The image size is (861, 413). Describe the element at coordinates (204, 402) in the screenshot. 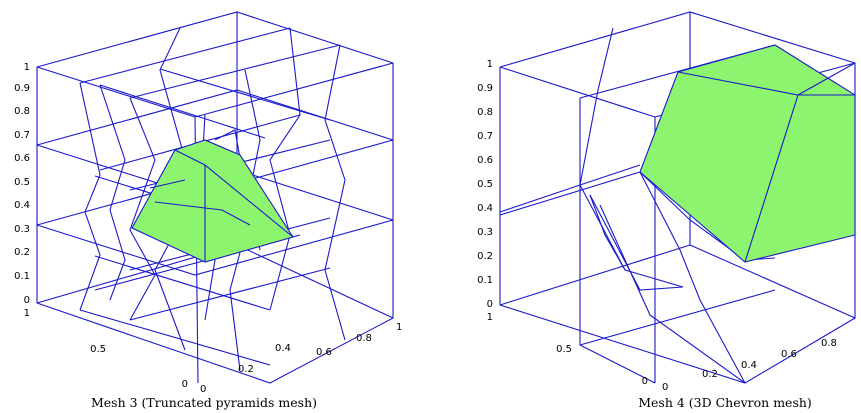

I see `mesh3-caption: Mesh 3 (Truncated pyramids mesh)` at that location.